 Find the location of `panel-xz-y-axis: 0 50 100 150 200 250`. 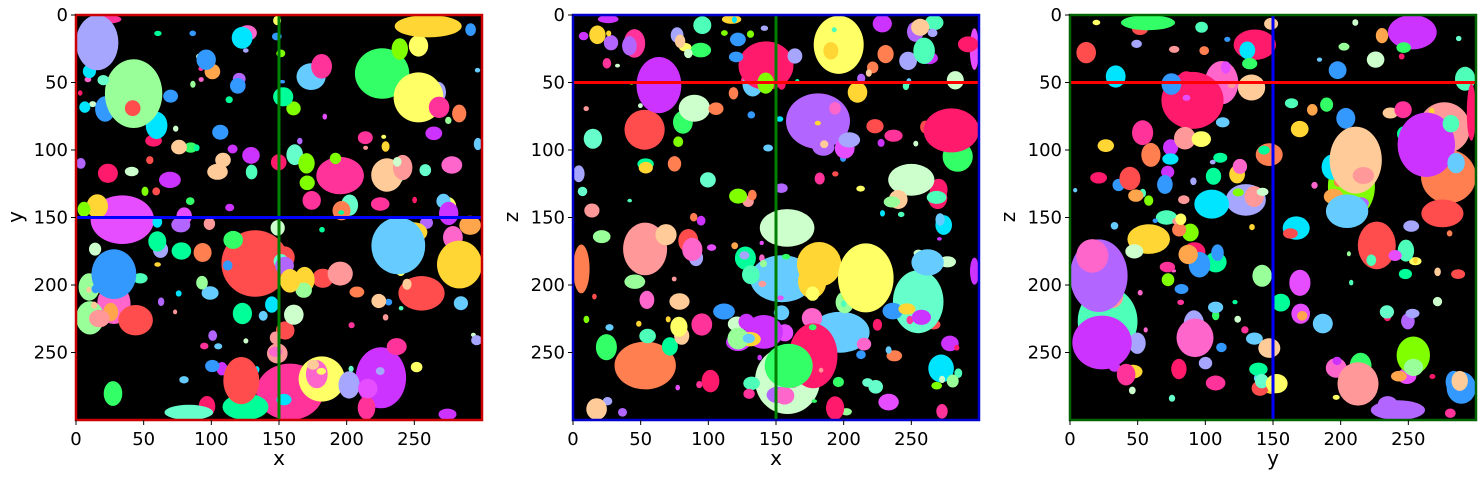

panel-xz-y-axis: 0 50 100 150 200 250 is located at coordinates (552, 184).